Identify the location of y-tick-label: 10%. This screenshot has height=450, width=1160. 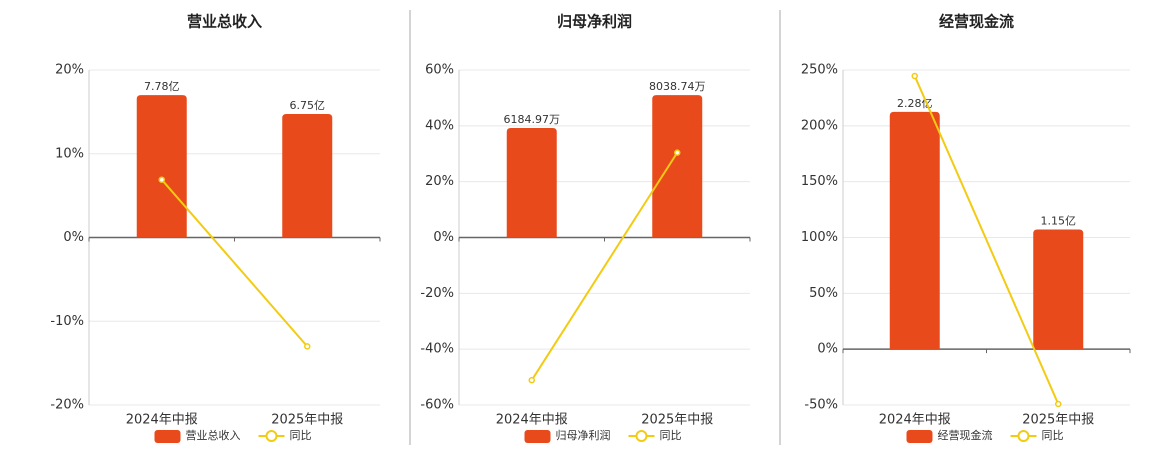
(69, 153).